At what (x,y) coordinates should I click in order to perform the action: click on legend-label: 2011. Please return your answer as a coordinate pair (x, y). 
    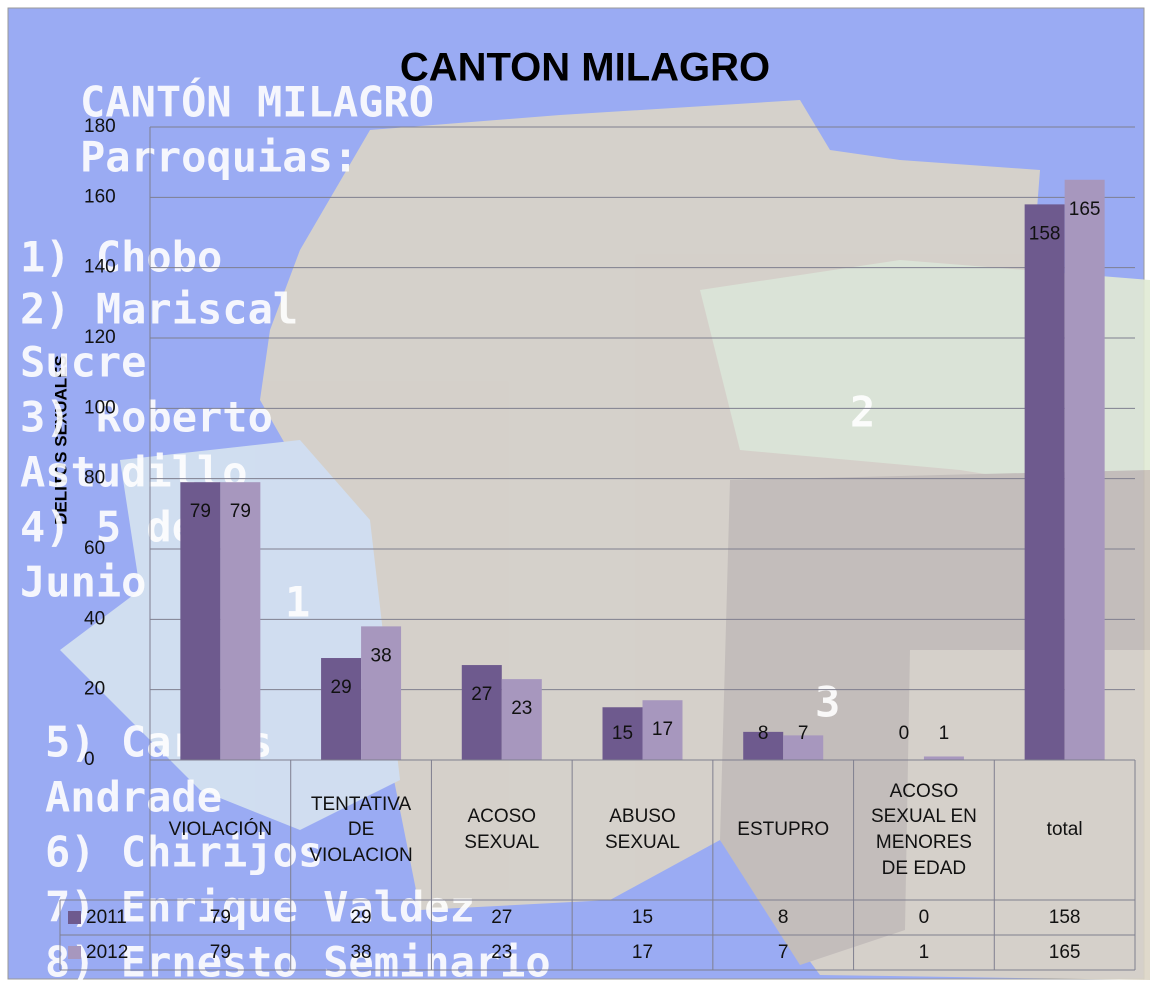
    Looking at the image, I should click on (106, 917).